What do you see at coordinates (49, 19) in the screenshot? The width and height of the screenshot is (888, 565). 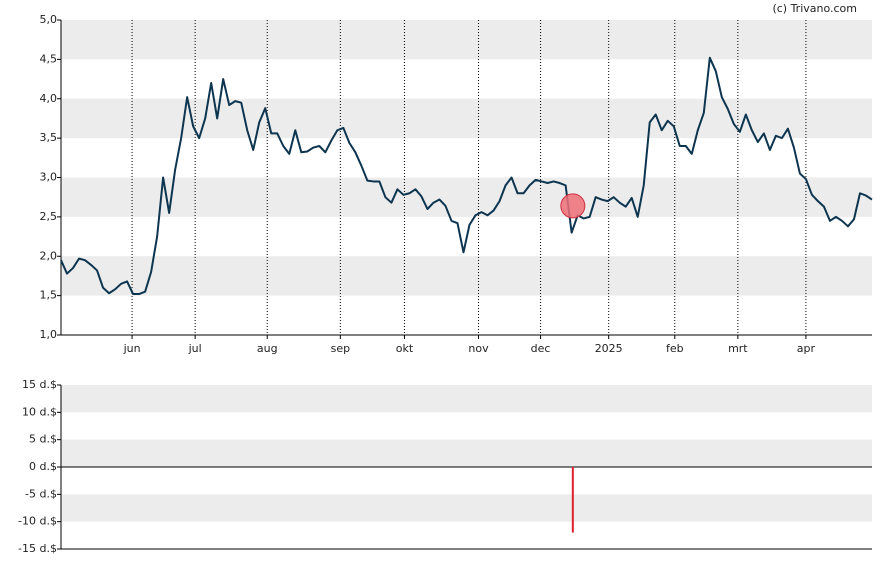 I see `y-tick-label: 5,0` at bounding box center [49, 19].